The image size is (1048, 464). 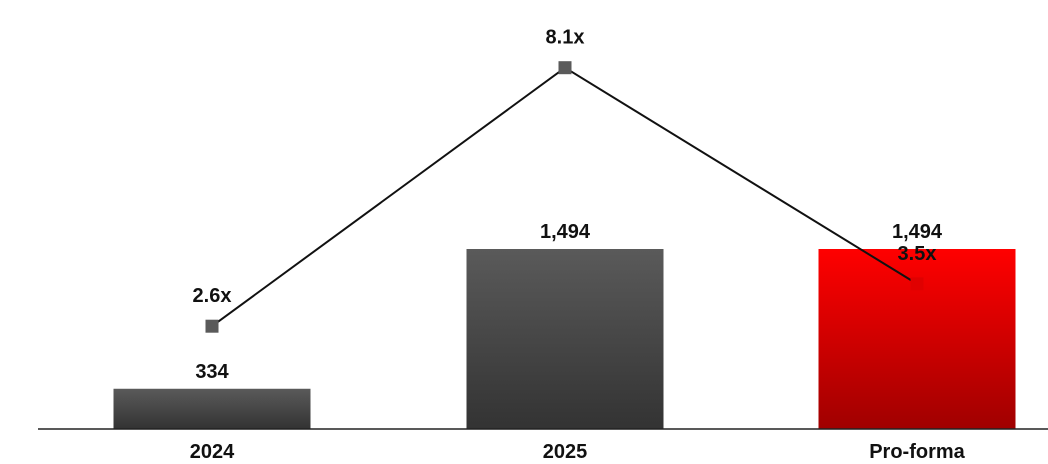 I want to click on line-value-label: 3.5x, so click(x=917, y=254).